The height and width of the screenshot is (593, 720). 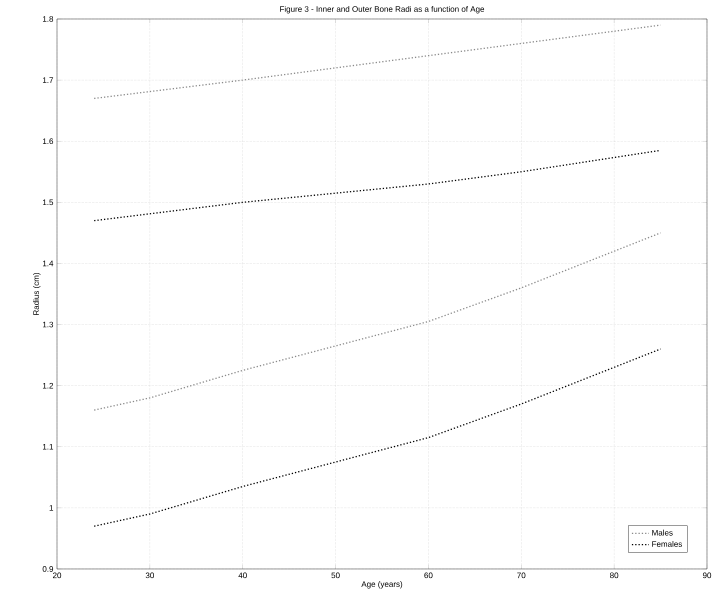 I want to click on y-tick-label: 1.6, so click(x=48, y=141).